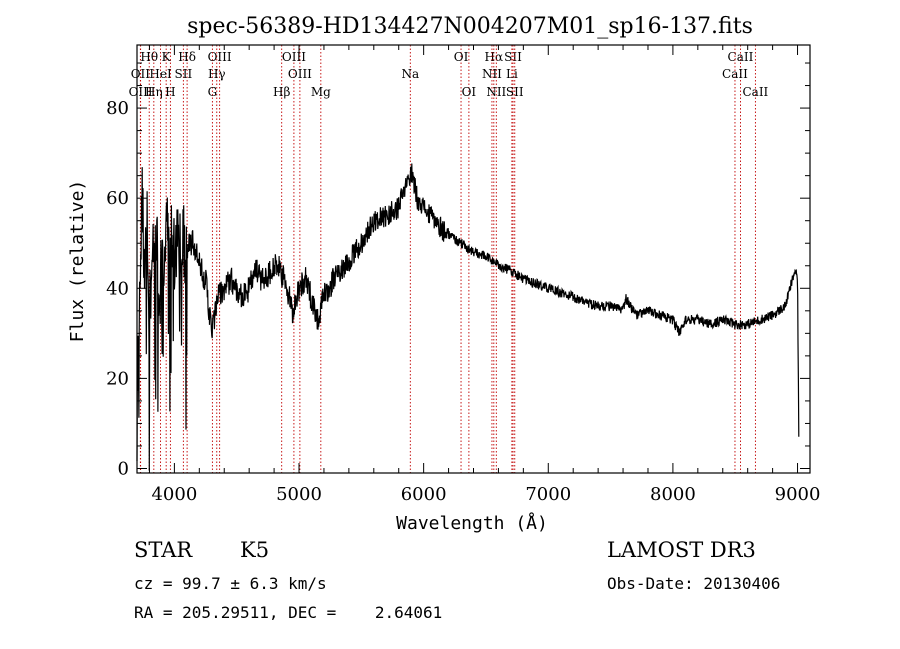 The image size is (900, 649). I want to click on x-tick-label: 6000, so click(424, 494).